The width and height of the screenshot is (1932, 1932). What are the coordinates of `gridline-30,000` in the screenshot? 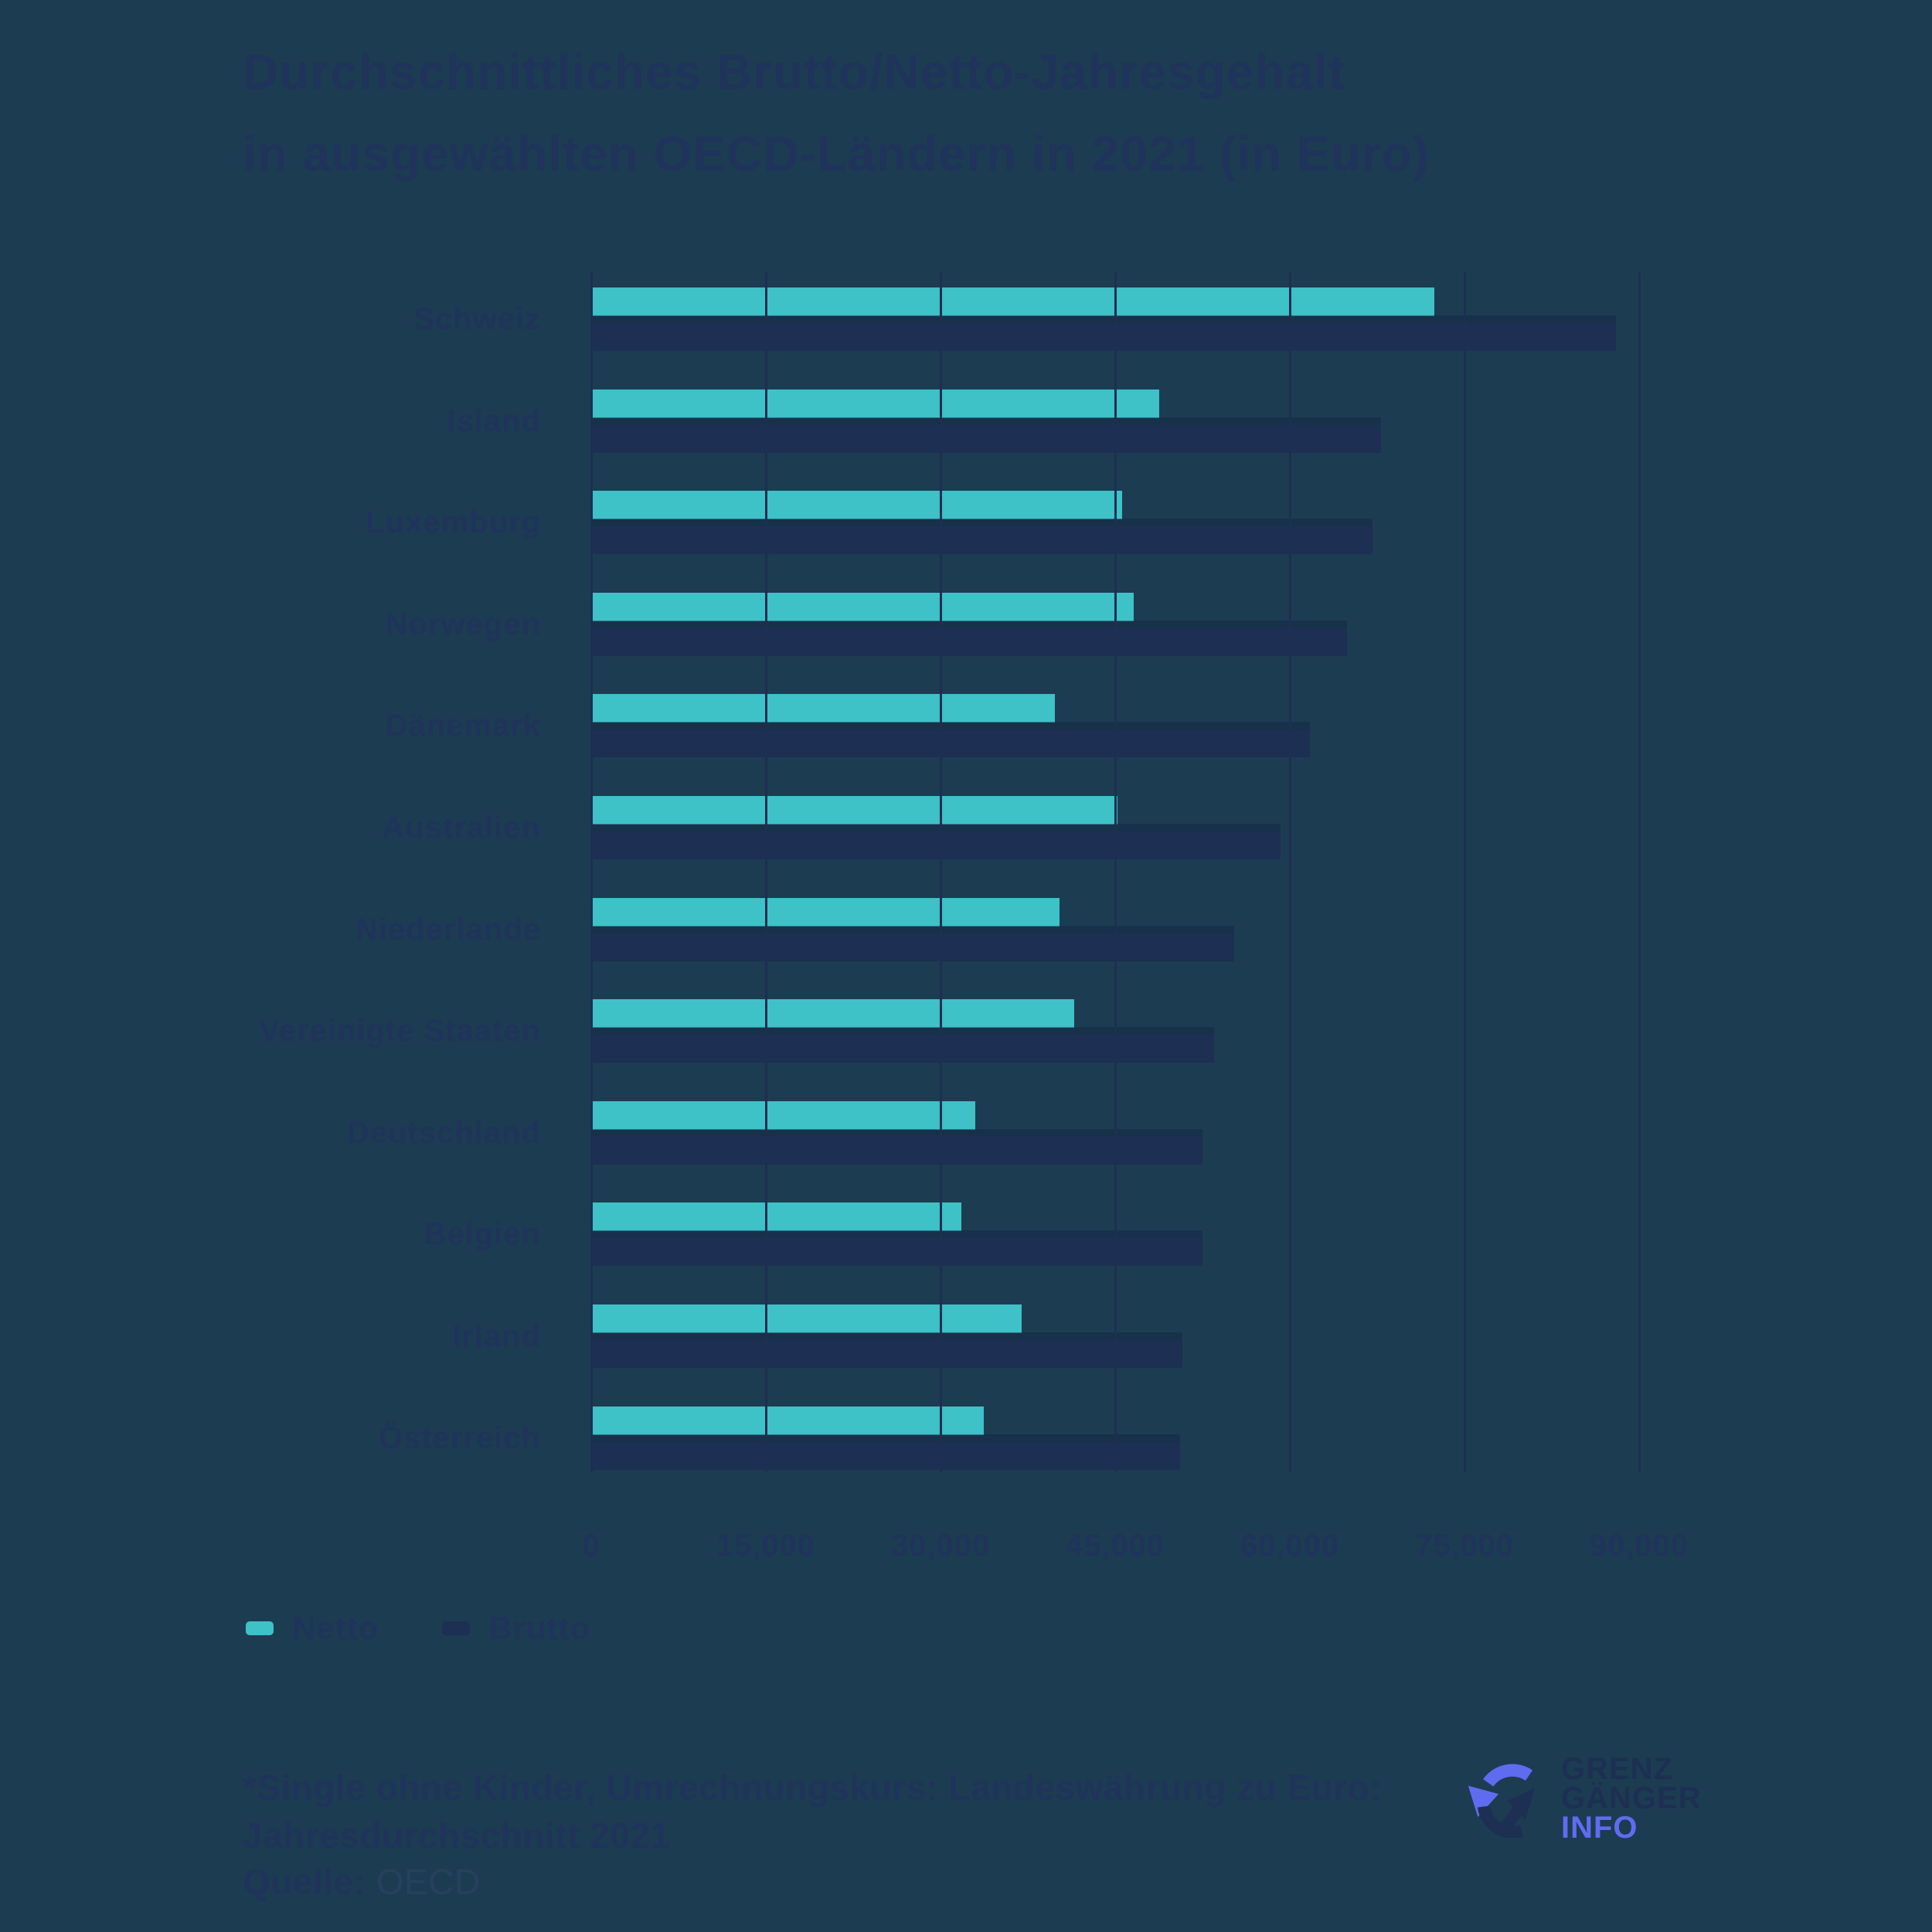 It's located at (941, 872).